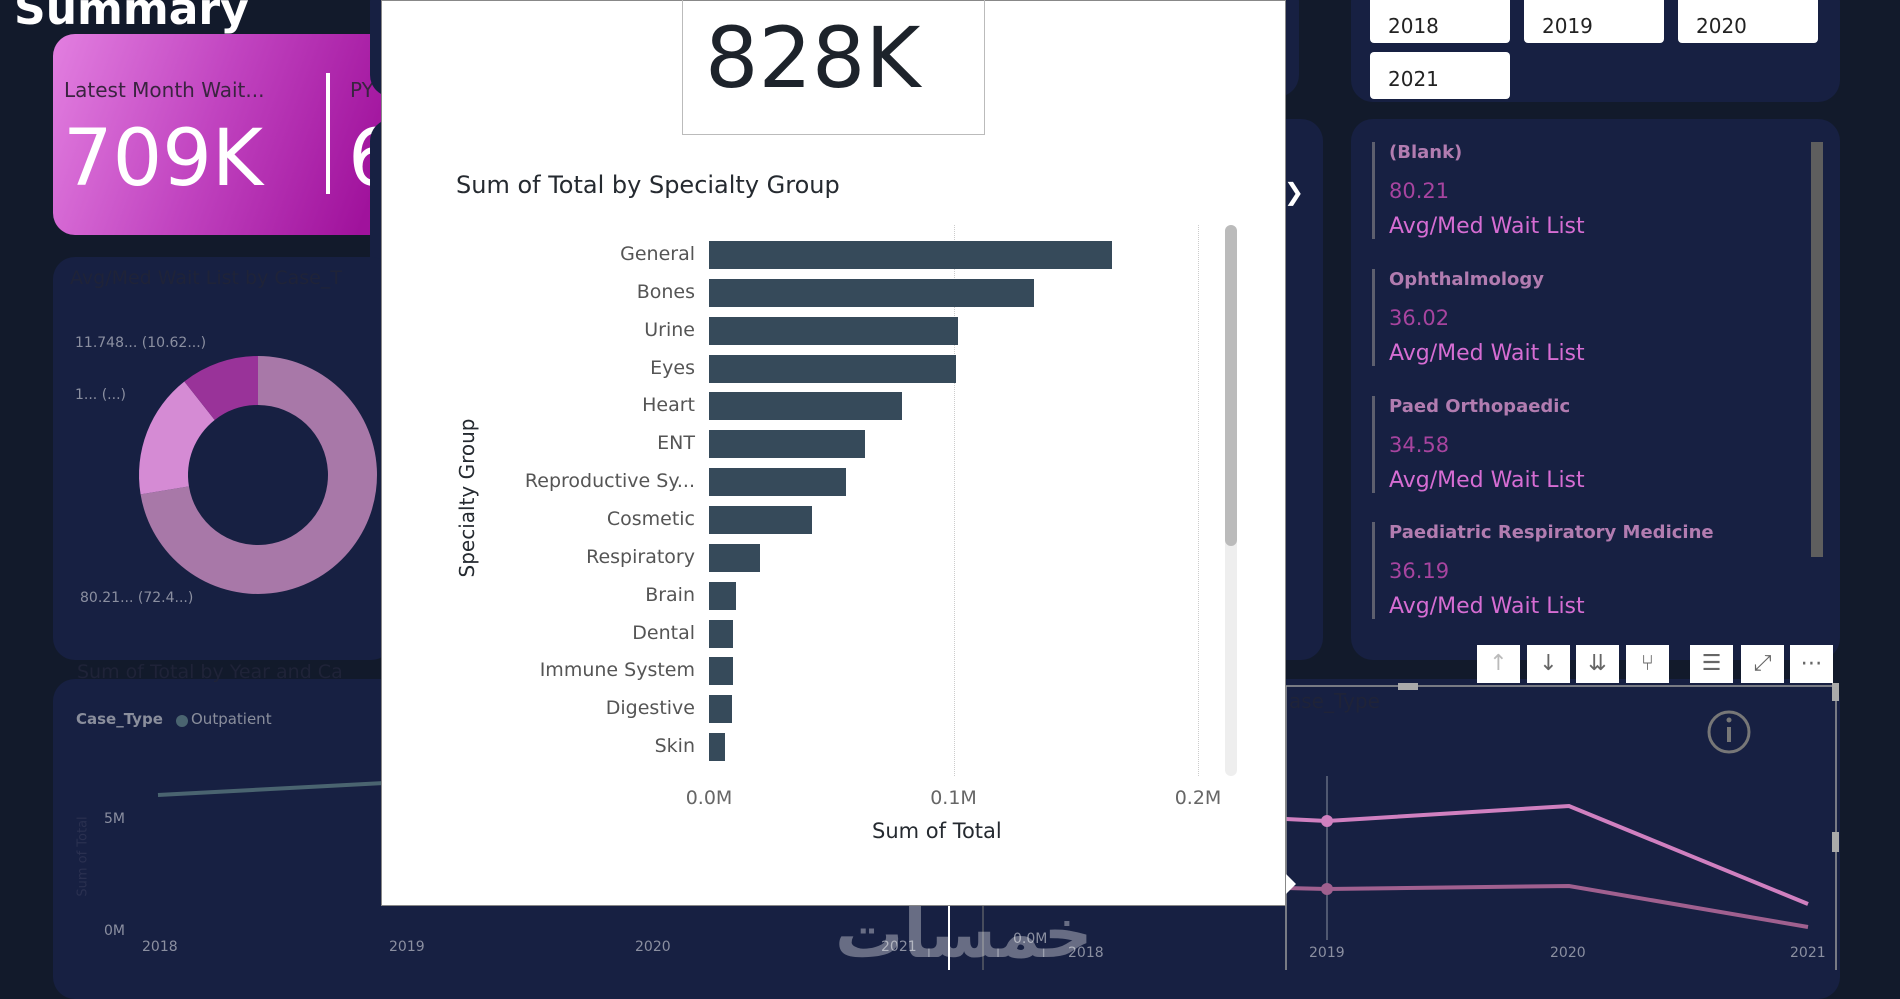 This screenshot has width=1900, height=999. I want to click on y-tick: 0M, so click(114, 931).